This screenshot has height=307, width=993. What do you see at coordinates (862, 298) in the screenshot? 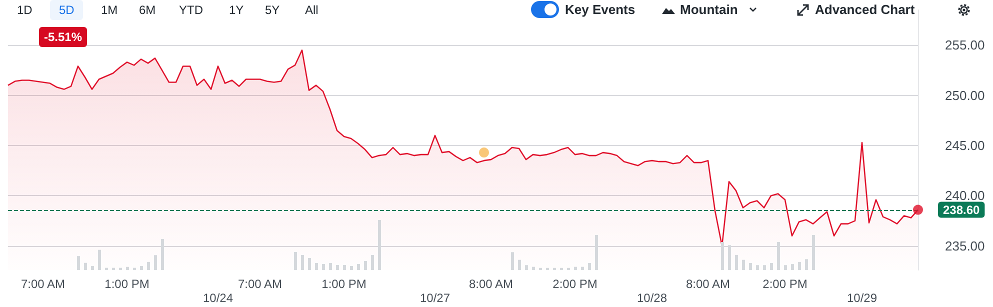
I see `text: 10/29` at bounding box center [862, 298].